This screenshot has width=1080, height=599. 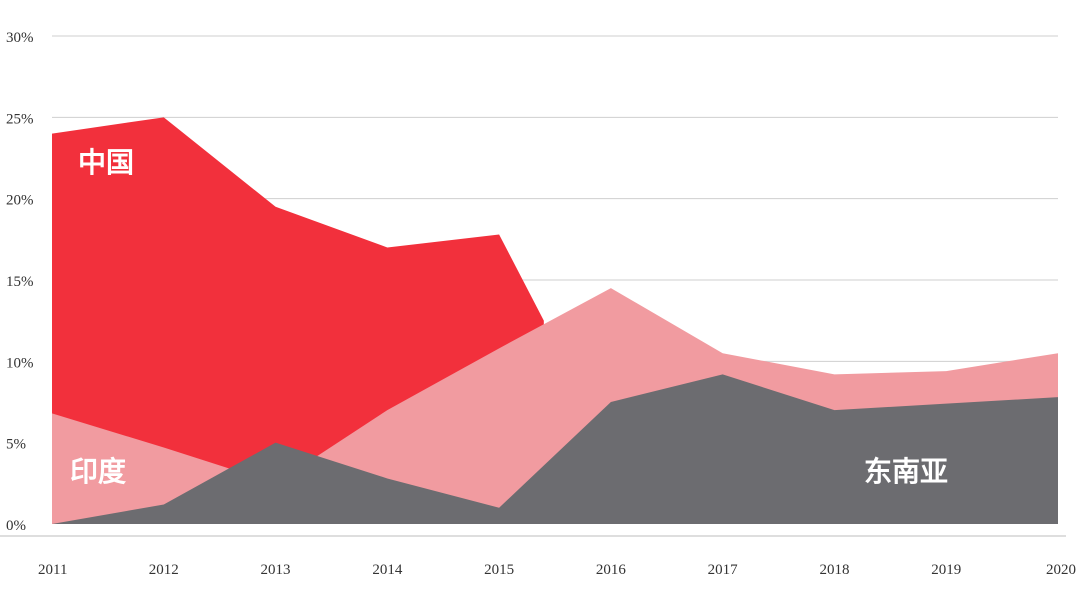 I want to click on series-label: 印度, so click(x=98, y=471).